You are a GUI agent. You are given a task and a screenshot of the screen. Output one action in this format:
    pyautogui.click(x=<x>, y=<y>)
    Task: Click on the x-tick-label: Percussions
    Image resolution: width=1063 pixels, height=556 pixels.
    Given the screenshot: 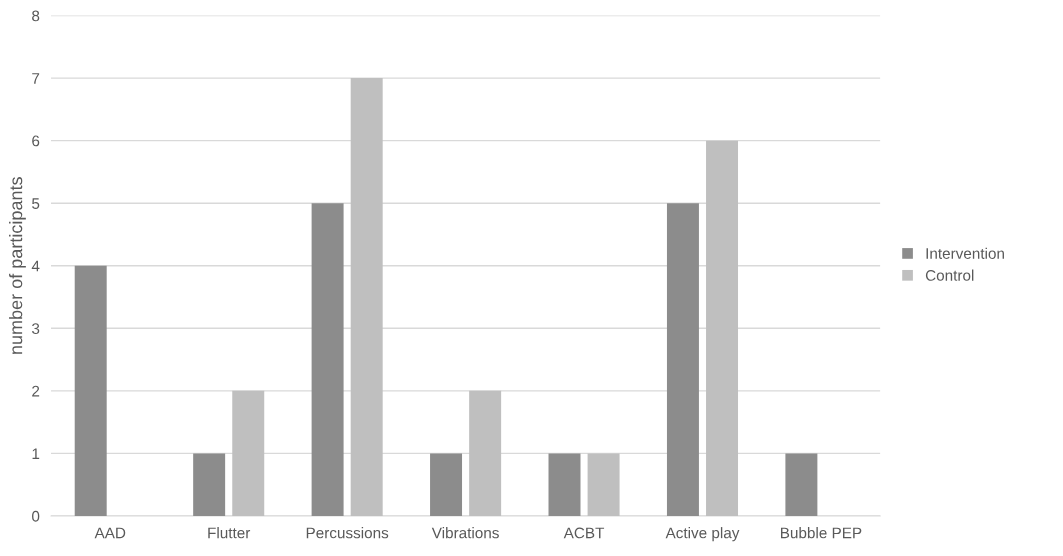 What is the action you would take?
    pyautogui.click(x=347, y=533)
    